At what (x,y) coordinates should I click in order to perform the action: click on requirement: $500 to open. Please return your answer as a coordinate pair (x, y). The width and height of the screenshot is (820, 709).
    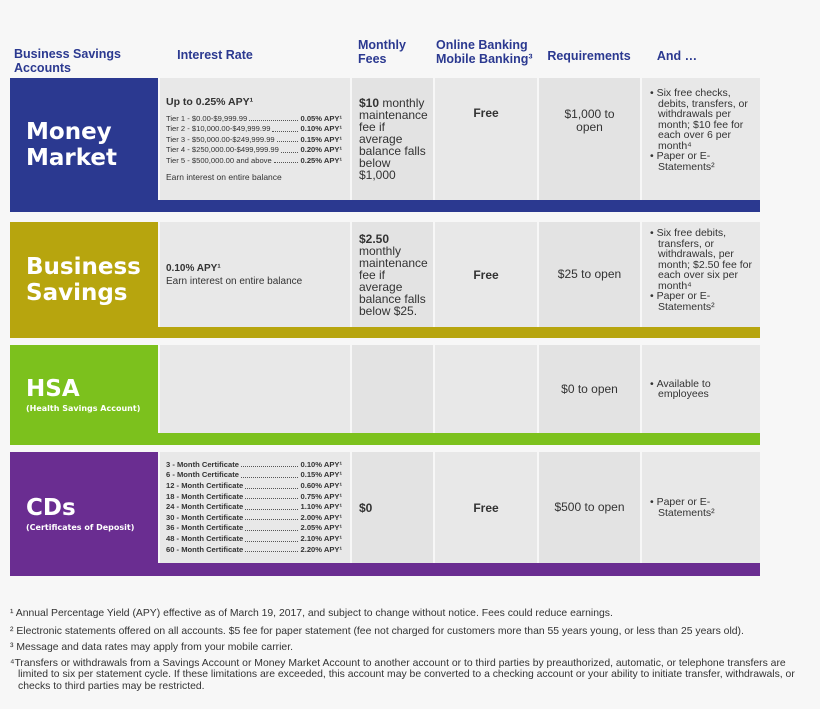
    Looking at the image, I should click on (589, 507).